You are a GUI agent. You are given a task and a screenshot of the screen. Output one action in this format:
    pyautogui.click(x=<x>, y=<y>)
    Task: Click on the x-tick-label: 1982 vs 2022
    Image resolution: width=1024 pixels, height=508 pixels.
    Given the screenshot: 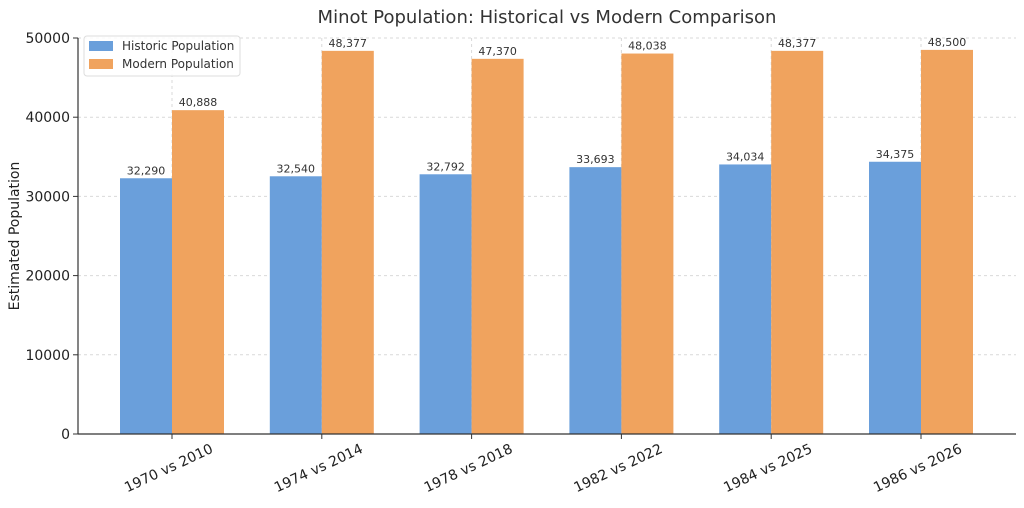 What is the action you would take?
    pyautogui.click(x=619, y=468)
    